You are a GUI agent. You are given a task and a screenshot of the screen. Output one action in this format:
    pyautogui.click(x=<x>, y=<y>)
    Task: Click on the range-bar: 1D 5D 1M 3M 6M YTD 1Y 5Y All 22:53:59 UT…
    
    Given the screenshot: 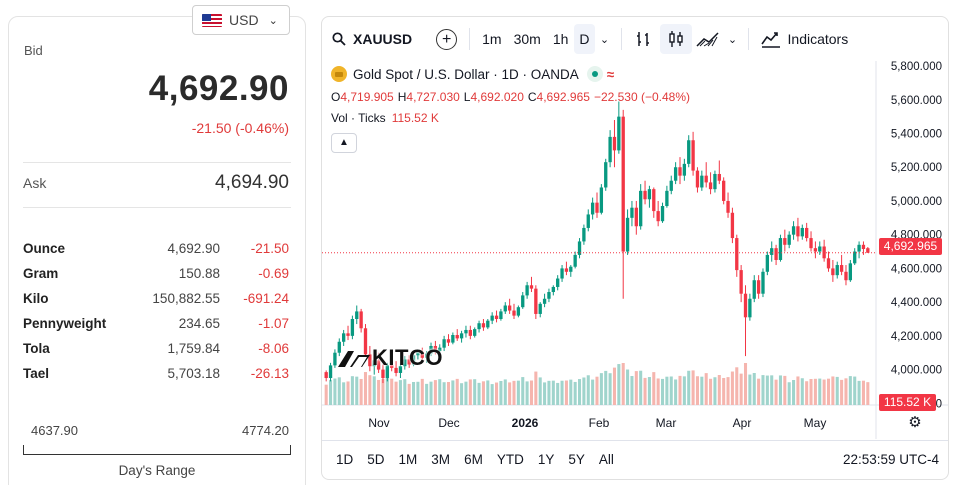 What is the action you would take?
    pyautogui.click(x=635, y=459)
    